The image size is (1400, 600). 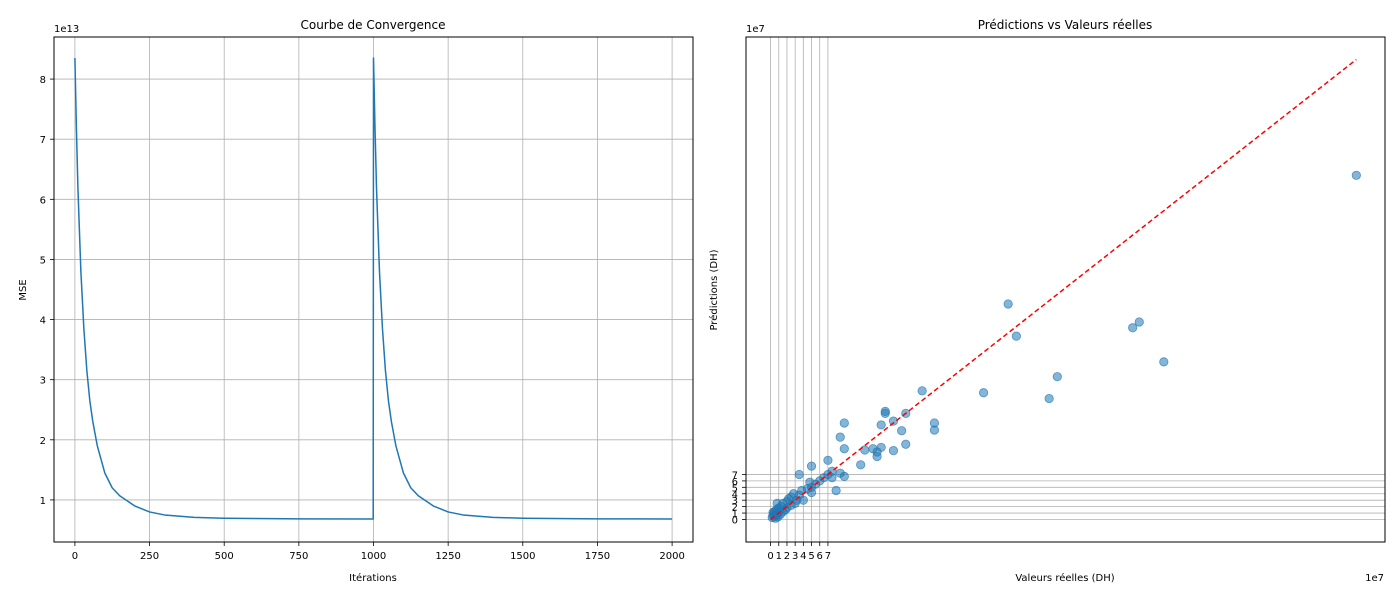 What do you see at coordinates (787, 556) in the screenshot?
I see `predictions-xtick-label: 2` at bounding box center [787, 556].